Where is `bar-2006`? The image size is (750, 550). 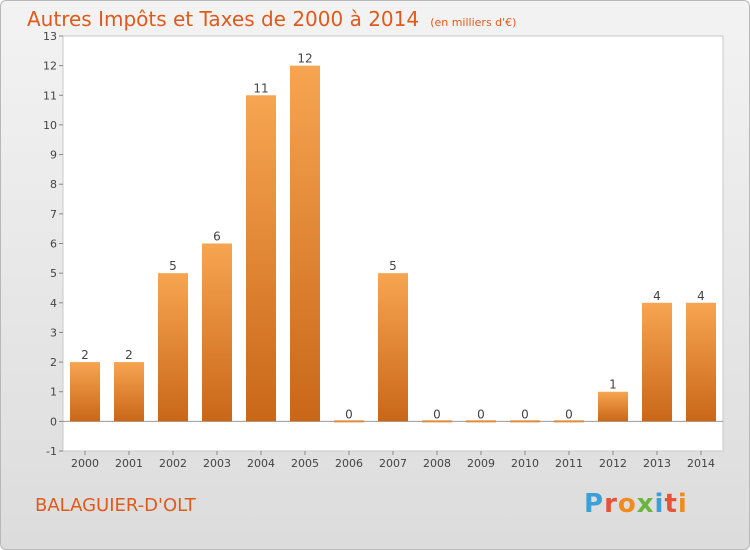 bar-2006 is located at coordinates (349, 421).